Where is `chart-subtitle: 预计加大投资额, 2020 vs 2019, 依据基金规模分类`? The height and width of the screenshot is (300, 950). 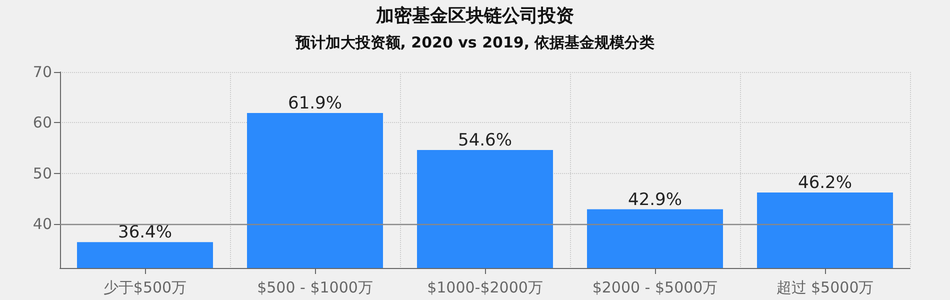 chart-subtitle: 预计加大投资额, 2020 vs 2019, 依据基金规模分类 is located at coordinates (474, 43).